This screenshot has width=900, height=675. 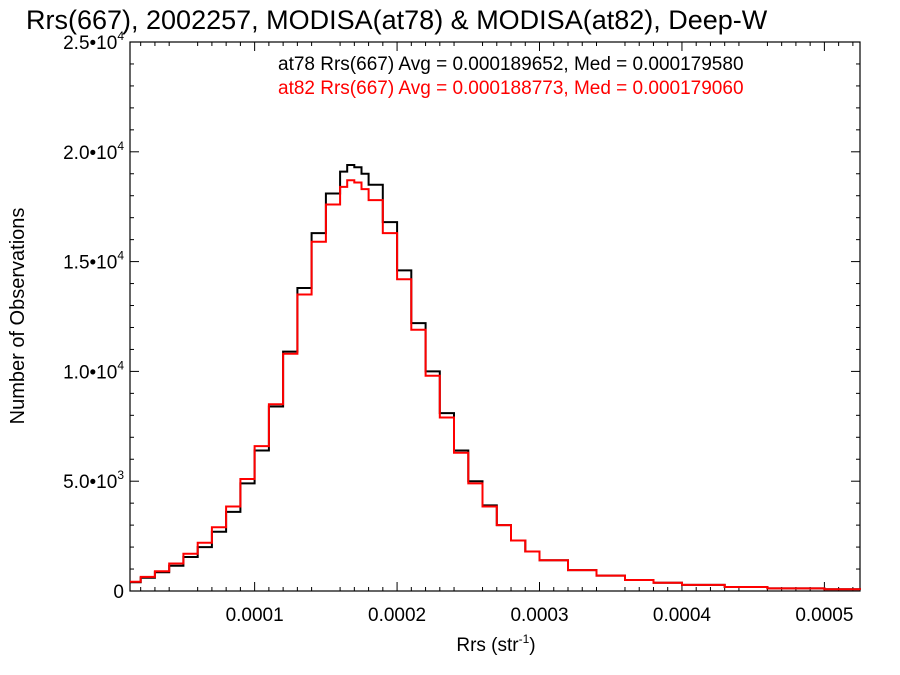 What do you see at coordinates (120, 475) in the screenshot?
I see `y-tick-exponent: 3` at bounding box center [120, 475].